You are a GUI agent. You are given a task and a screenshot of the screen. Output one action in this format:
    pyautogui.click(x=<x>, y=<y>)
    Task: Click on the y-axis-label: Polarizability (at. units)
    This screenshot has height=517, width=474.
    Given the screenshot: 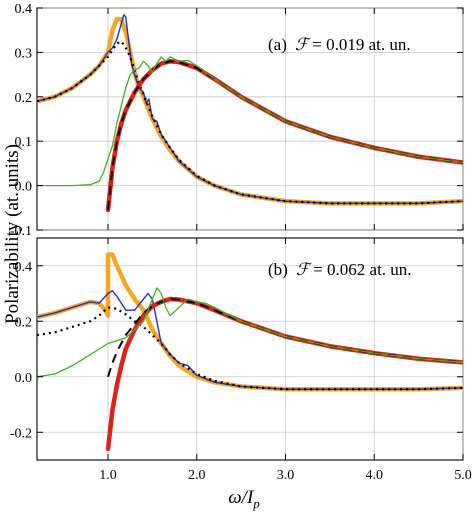 What is the action you would take?
    pyautogui.click(x=12, y=234)
    